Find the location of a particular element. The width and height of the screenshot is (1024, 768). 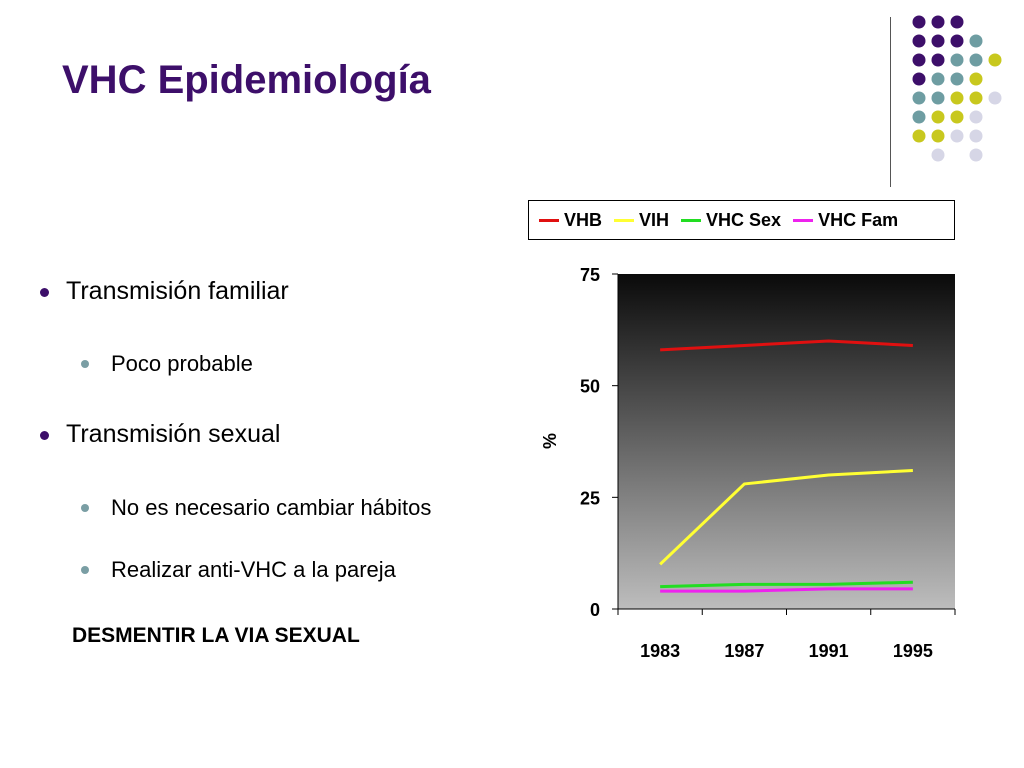

legend-item: VIH is located at coordinates (641, 220).